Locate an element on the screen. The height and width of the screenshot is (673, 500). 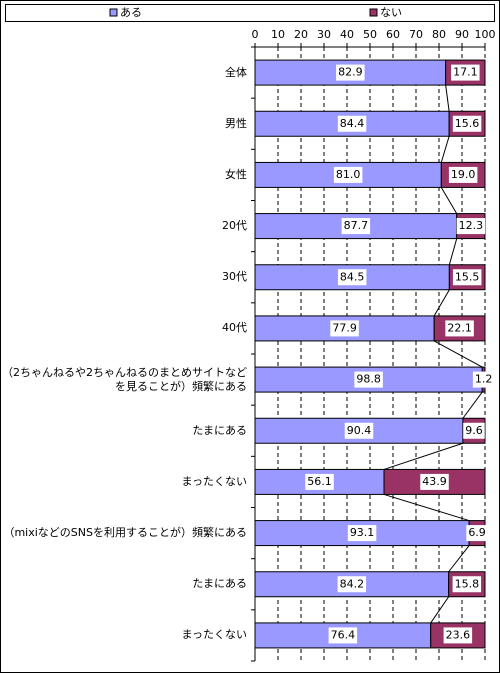
value-label: 87.7 is located at coordinates (356, 225).